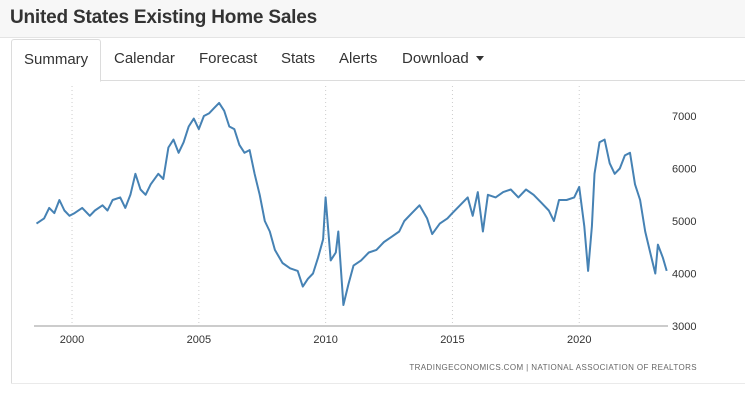  What do you see at coordinates (199, 340) in the screenshot?
I see `x-tick-label: 2005` at bounding box center [199, 340].